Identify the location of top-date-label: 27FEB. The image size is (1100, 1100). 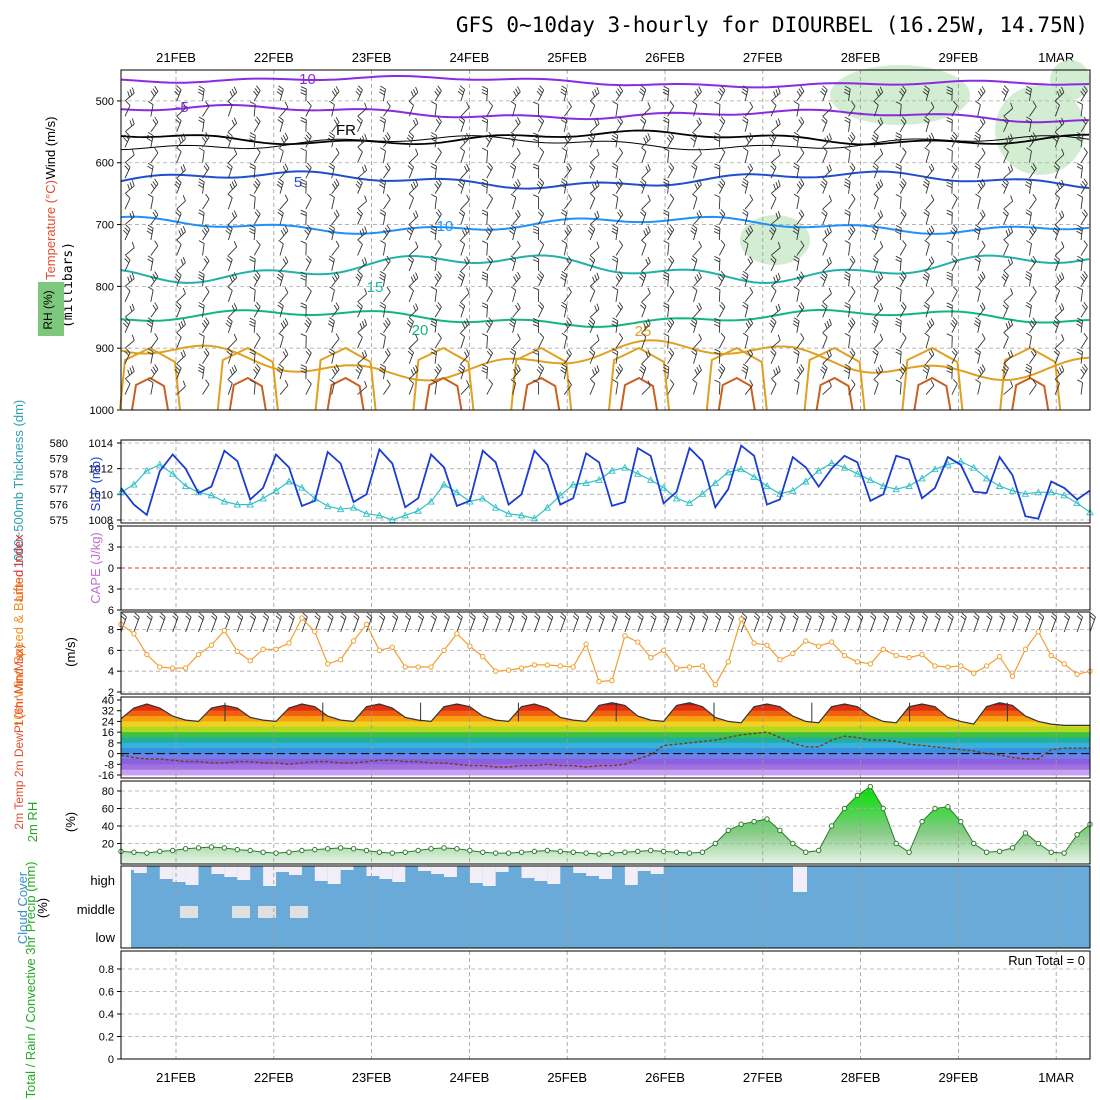
(763, 57).